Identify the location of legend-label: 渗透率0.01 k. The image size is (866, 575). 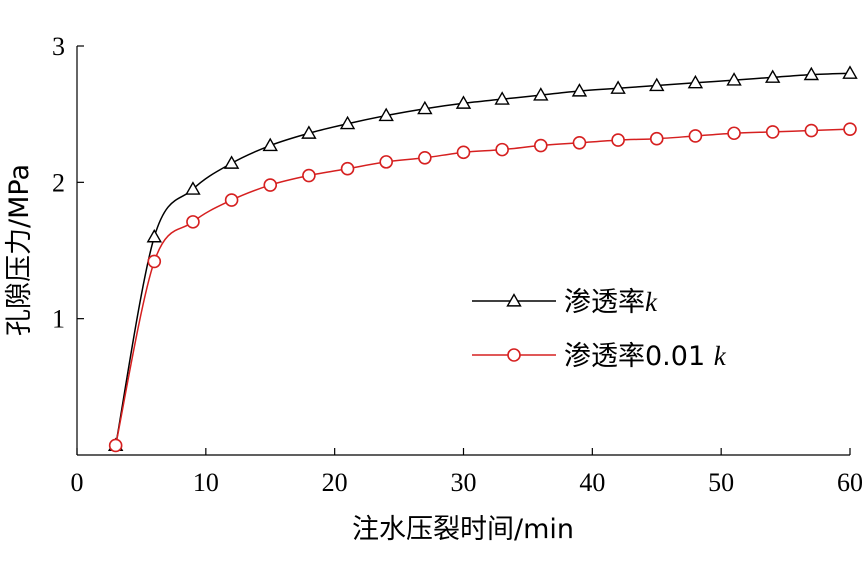
(645, 356).